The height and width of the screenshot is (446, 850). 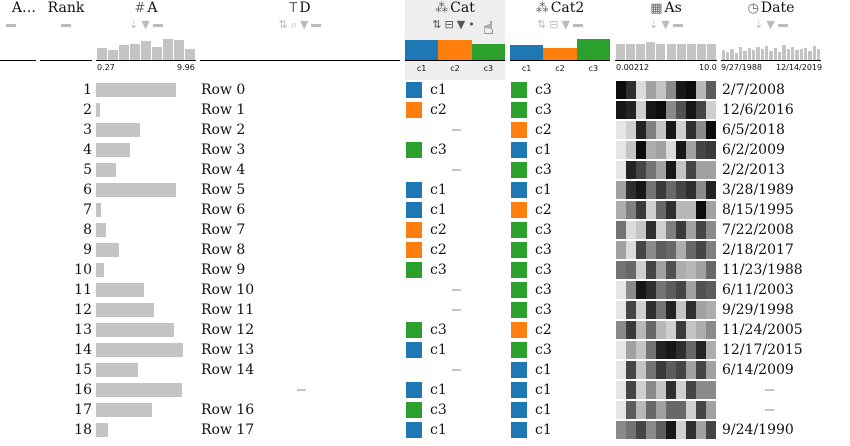 I want to click on rank-value: 14, so click(x=83, y=350).